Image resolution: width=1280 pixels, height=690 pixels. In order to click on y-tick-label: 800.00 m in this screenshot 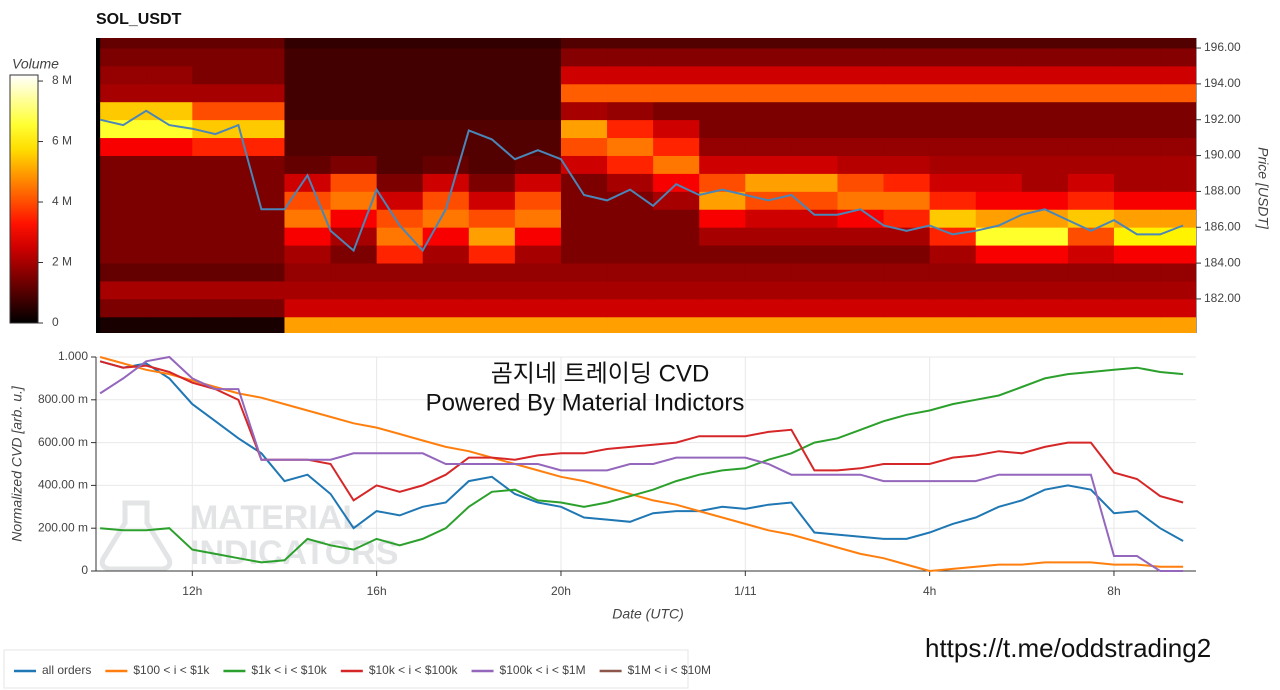, I will do `click(63, 399)`.